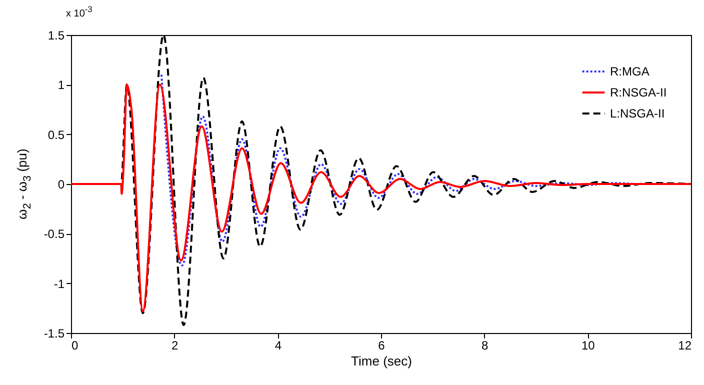 The width and height of the screenshot is (704, 385). What do you see at coordinates (61, 185) in the screenshot?
I see `y-tick-label: 0` at bounding box center [61, 185].